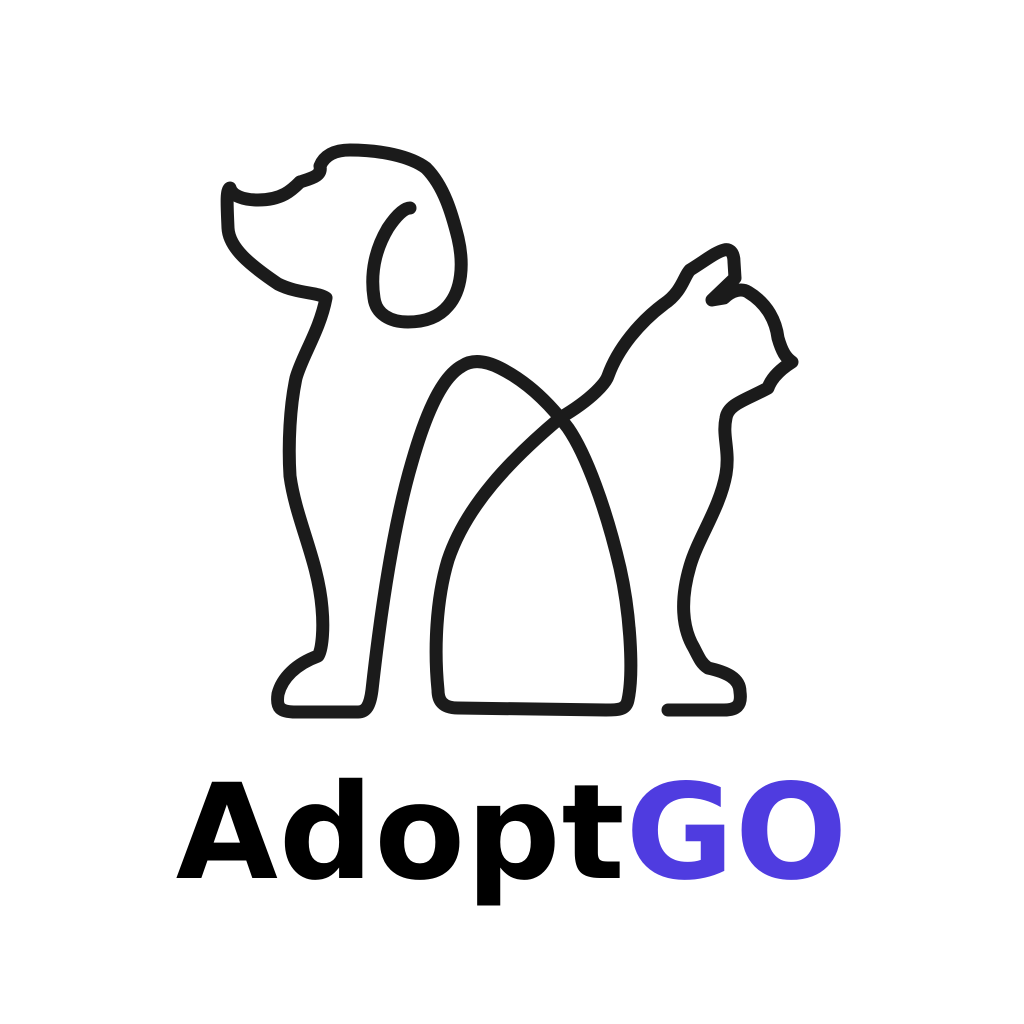 The height and width of the screenshot is (1024, 1024). Describe the element at coordinates (400, 833) in the screenshot. I see `wordmark-adopt: Adopt` at that location.